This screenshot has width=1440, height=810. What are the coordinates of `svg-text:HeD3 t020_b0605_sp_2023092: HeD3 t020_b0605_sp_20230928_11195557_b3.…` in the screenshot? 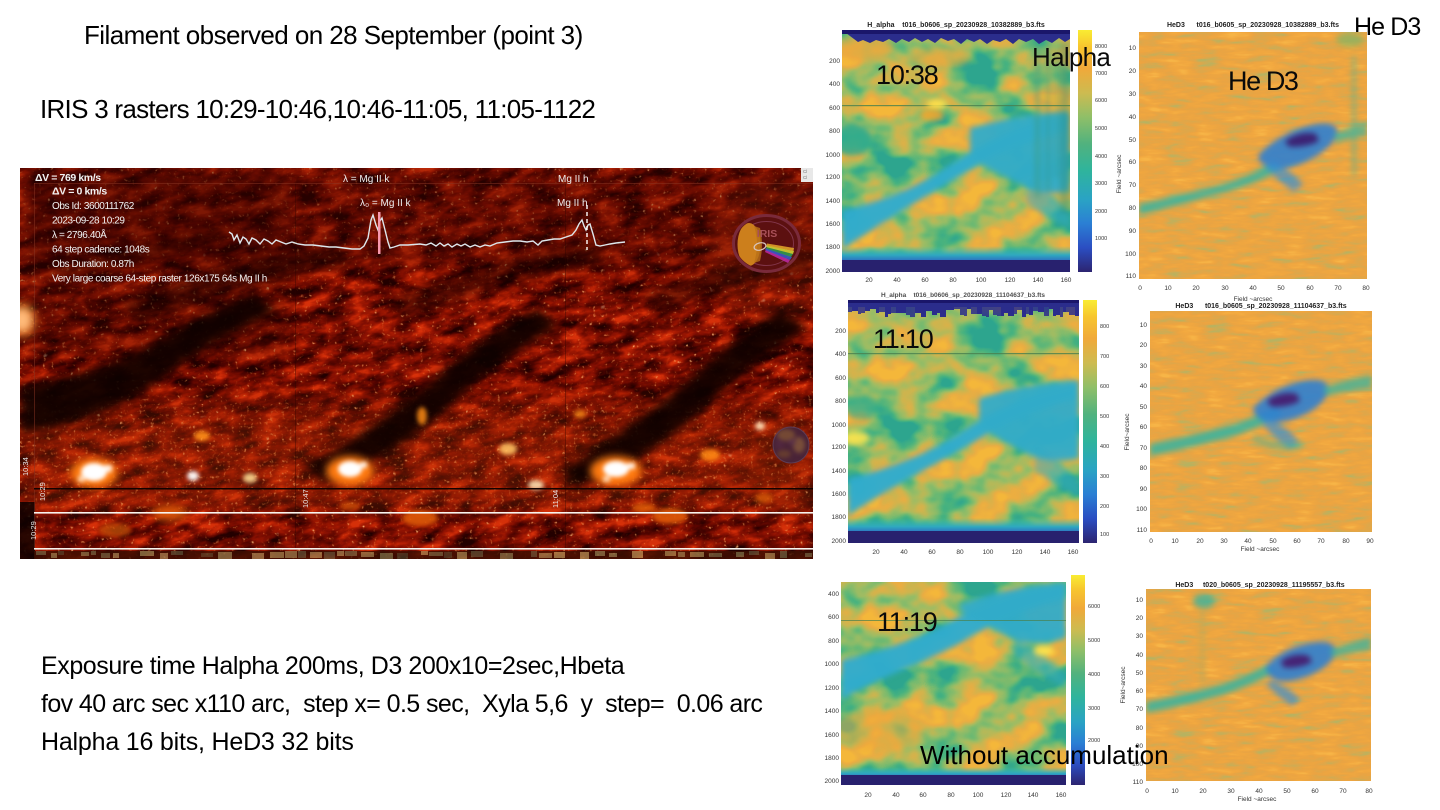 It's located at (1259, 585).